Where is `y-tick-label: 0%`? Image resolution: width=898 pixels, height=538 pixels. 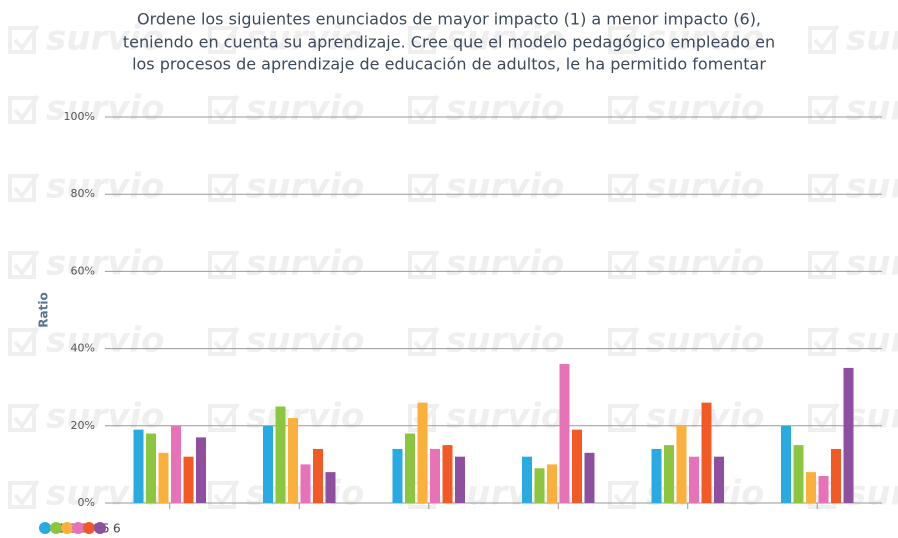 y-tick-label: 0% is located at coordinates (86, 502).